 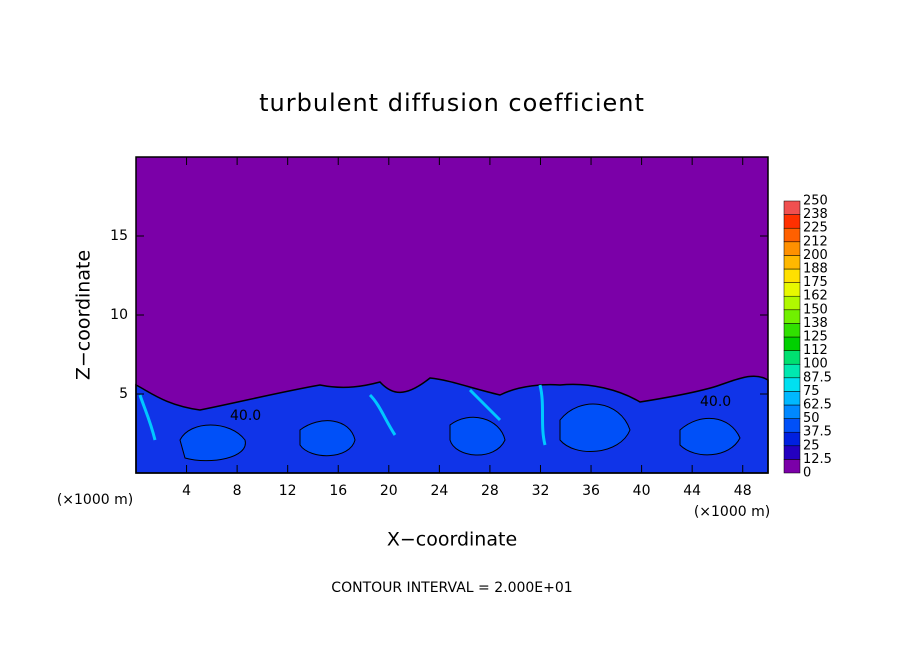 What do you see at coordinates (451, 588) in the screenshot?
I see `footer: CONTOUR INTERVAL = 2.000E+01` at bounding box center [451, 588].